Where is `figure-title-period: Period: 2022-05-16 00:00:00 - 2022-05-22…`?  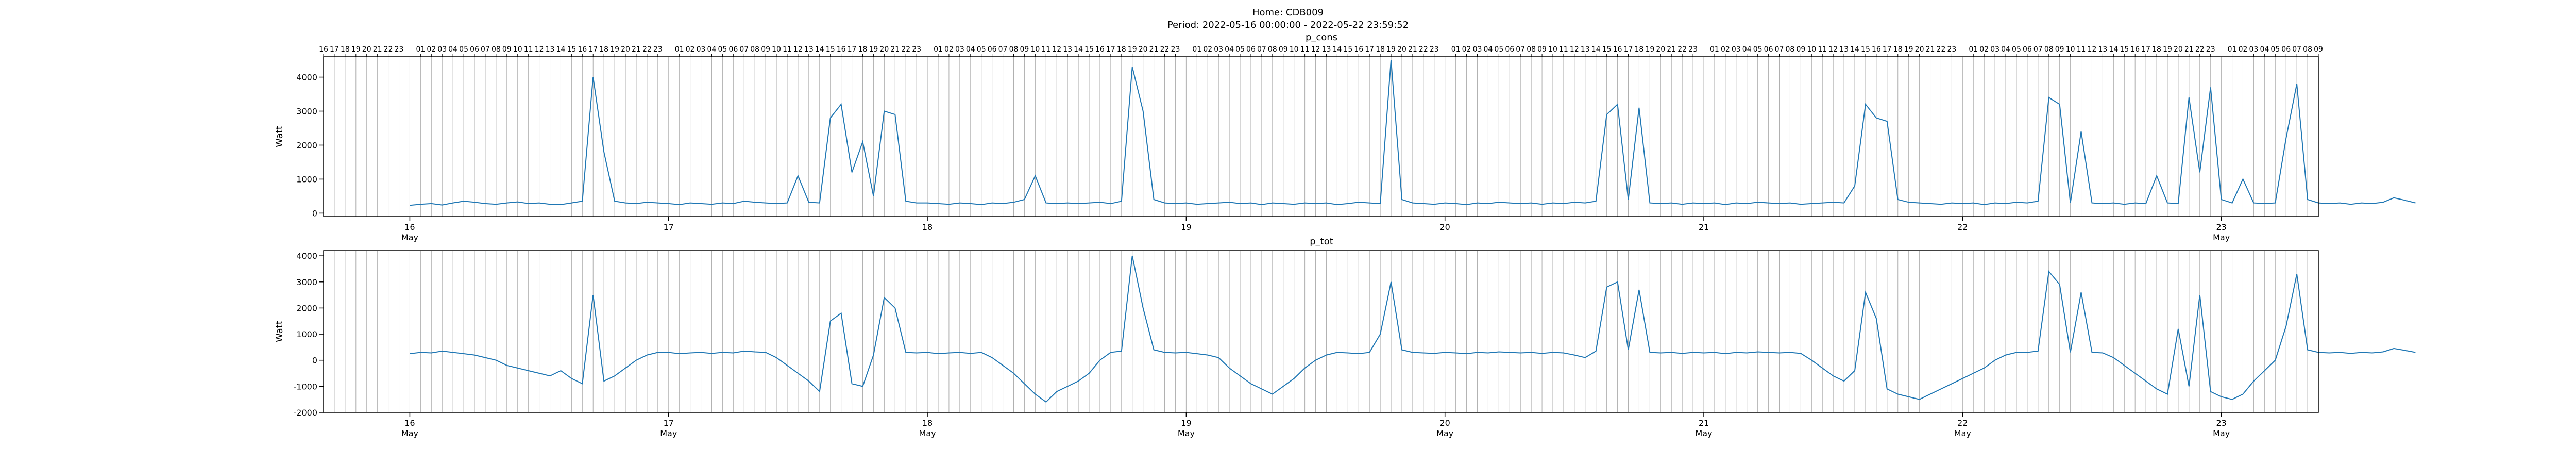 figure-title-period: Period: 2022-05-16 00:00:00 - 2022-05-22… is located at coordinates (1288, 25).